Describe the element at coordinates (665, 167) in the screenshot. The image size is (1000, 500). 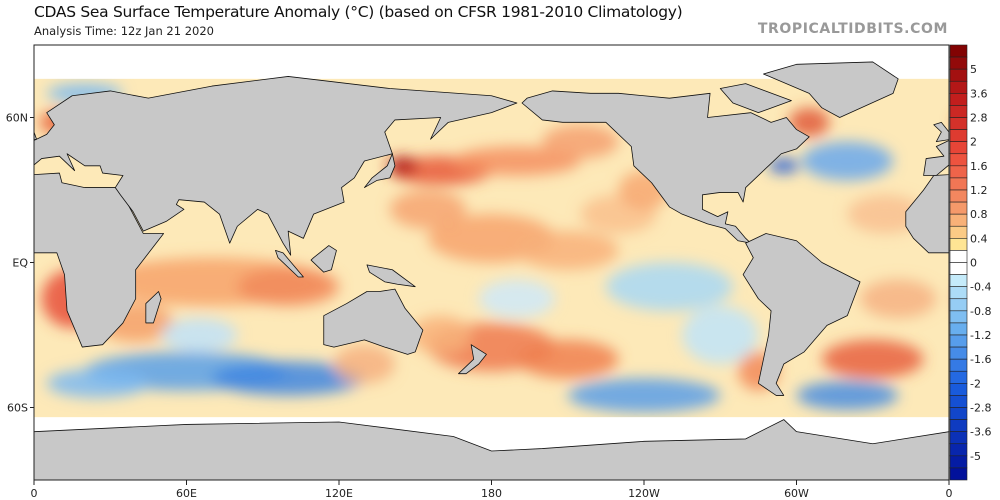
I see `land-northamerica` at that location.